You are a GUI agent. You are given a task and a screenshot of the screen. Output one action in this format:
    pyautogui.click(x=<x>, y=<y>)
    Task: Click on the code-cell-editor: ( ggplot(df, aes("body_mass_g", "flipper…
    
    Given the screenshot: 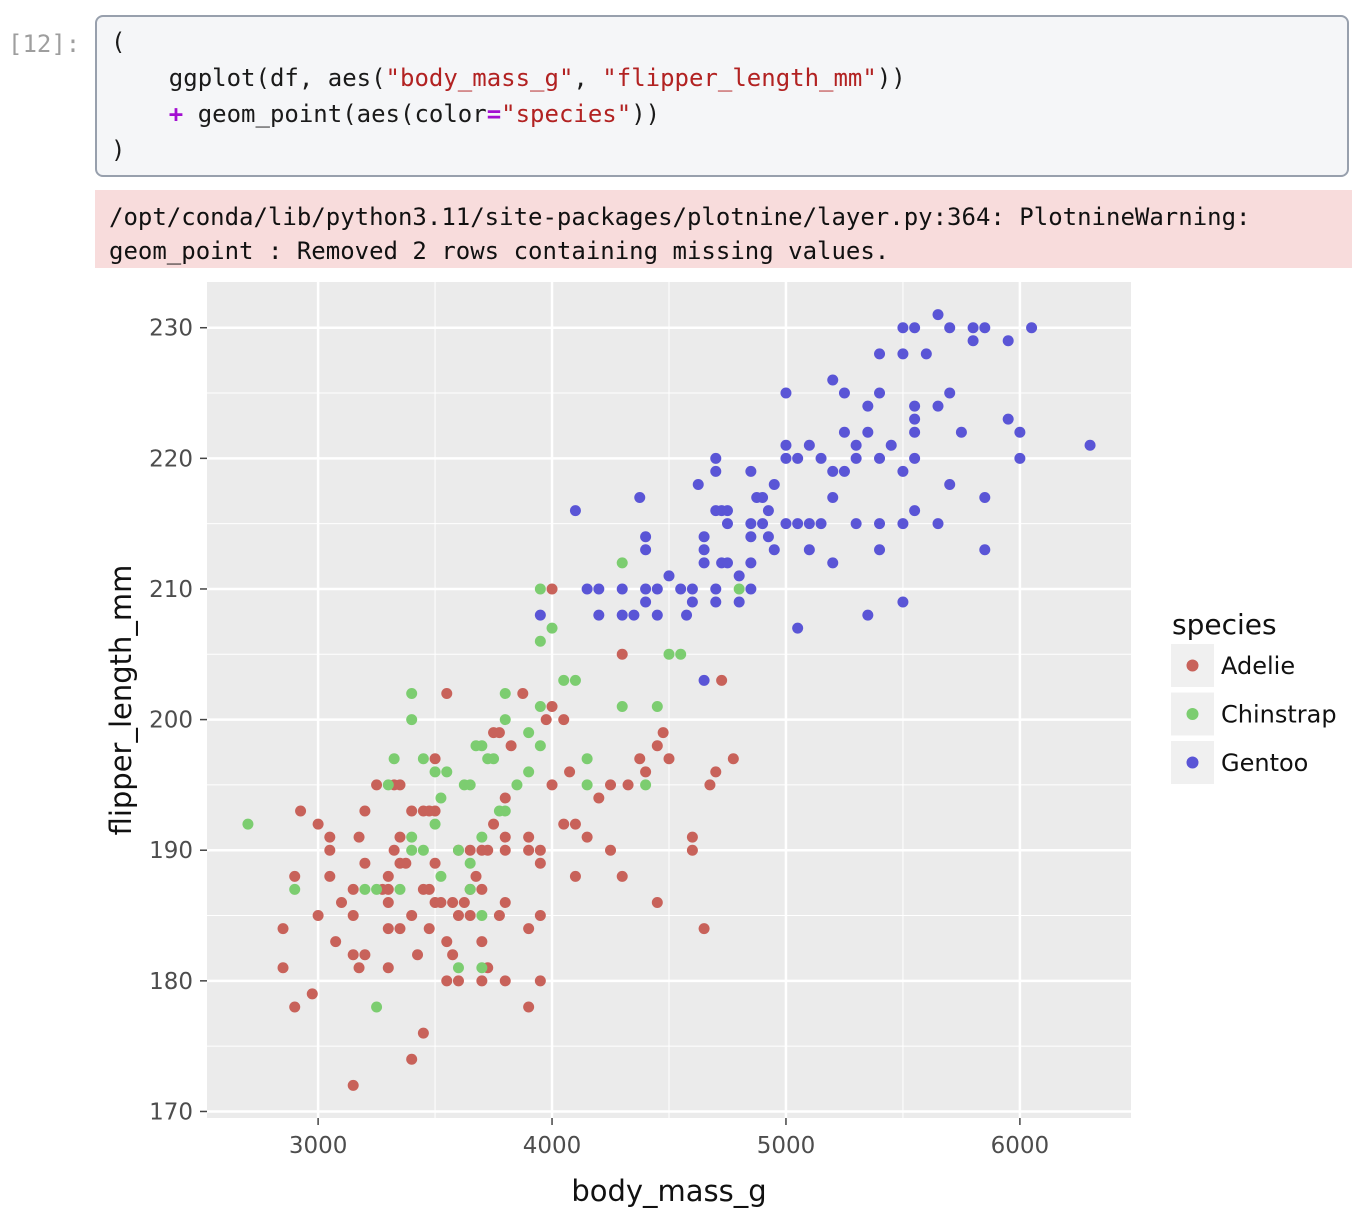 What is the action you would take?
    pyautogui.click(x=722, y=96)
    